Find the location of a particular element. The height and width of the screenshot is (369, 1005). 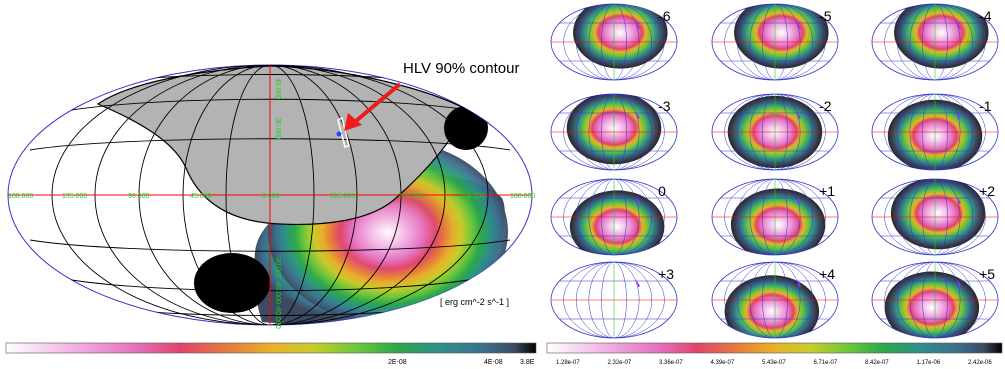

black-blob-left is located at coordinates (232, 283).